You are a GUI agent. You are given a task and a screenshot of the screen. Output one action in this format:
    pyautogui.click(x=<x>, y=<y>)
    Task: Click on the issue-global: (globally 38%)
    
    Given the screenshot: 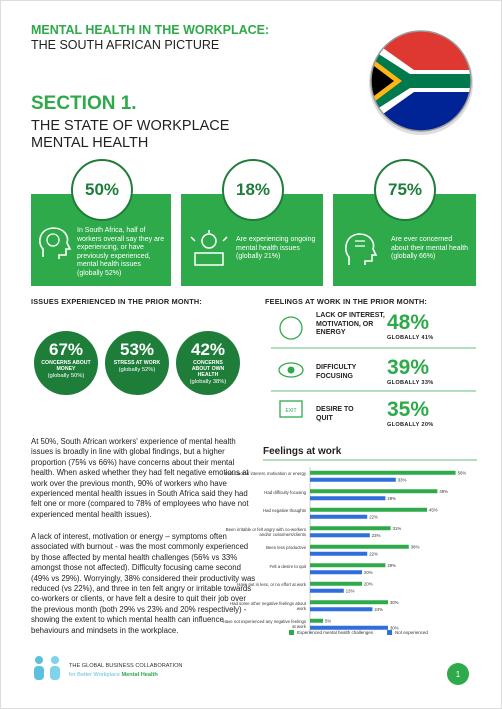 What is the action you would take?
    pyautogui.click(x=208, y=382)
    